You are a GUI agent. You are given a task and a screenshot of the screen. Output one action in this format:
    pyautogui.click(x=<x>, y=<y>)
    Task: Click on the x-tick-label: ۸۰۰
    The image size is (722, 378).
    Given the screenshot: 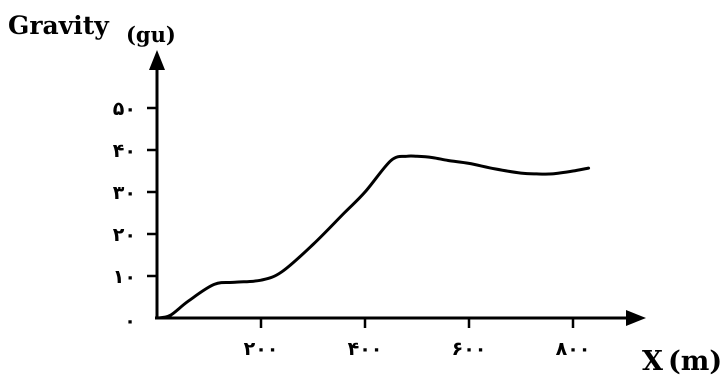 What is the action you would take?
    pyautogui.click(x=573, y=349)
    